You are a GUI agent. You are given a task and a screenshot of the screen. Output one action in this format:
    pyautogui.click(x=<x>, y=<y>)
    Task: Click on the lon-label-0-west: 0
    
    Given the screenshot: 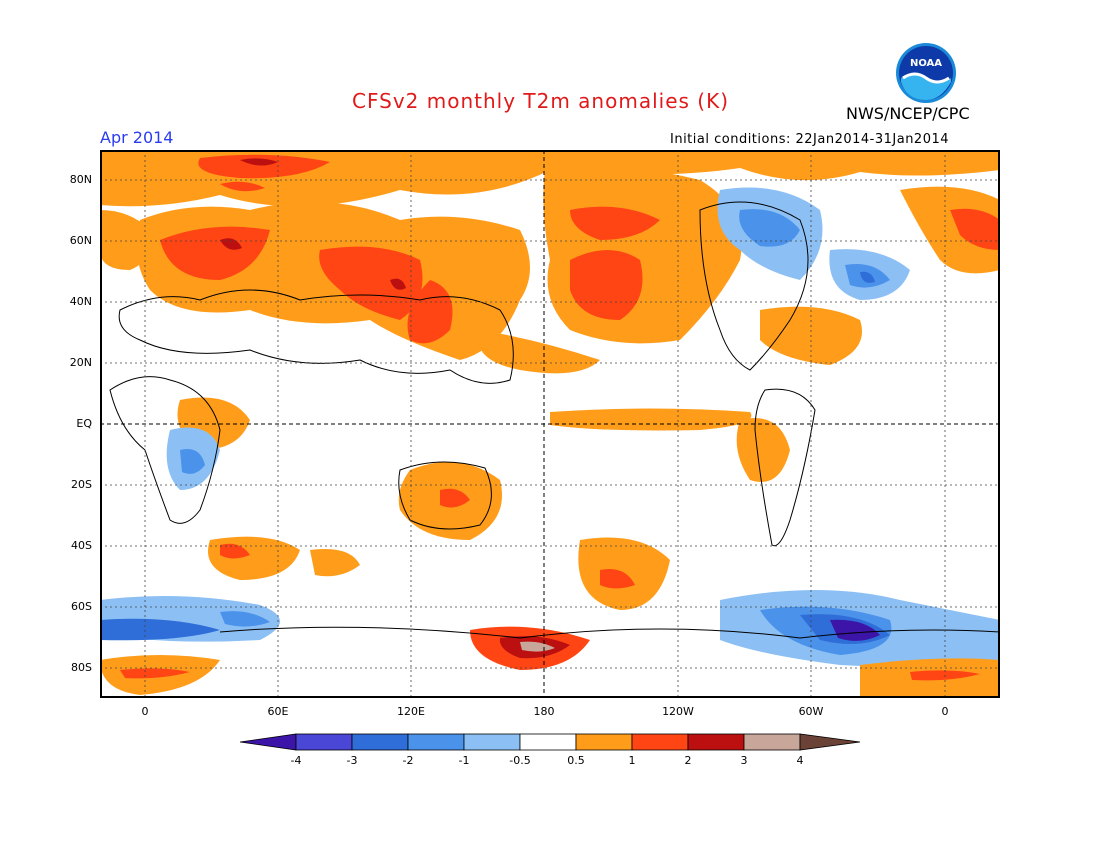 What is the action you would take?
    pyautogui.click(x=145, y=711)
    